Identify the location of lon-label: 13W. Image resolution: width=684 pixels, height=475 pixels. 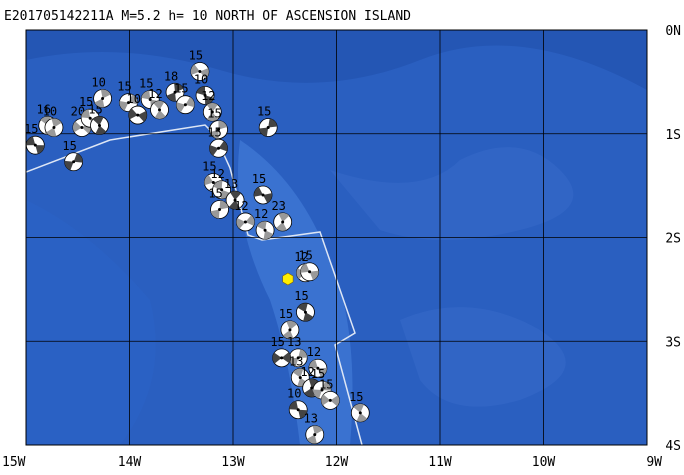
(233, 462).